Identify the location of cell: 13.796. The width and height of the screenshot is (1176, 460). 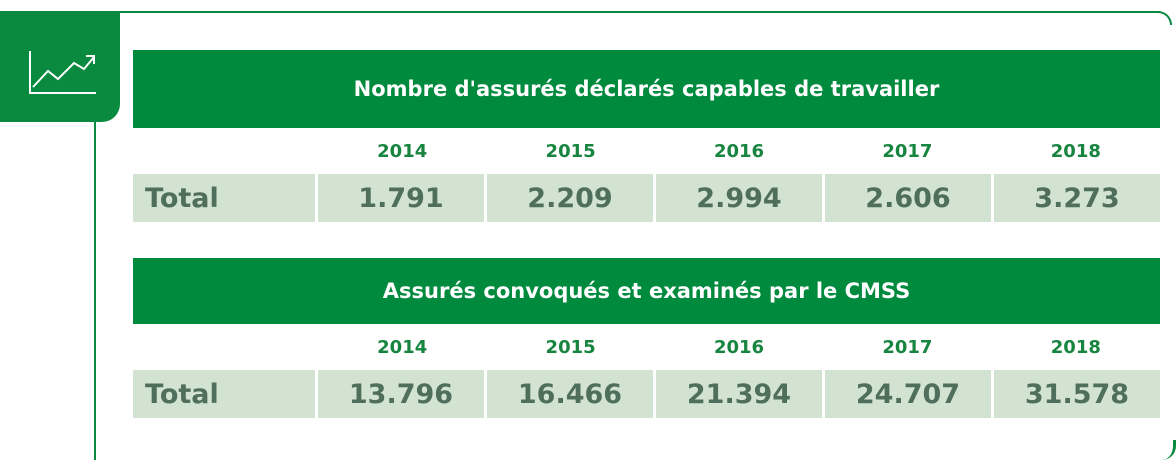
(401, 394).